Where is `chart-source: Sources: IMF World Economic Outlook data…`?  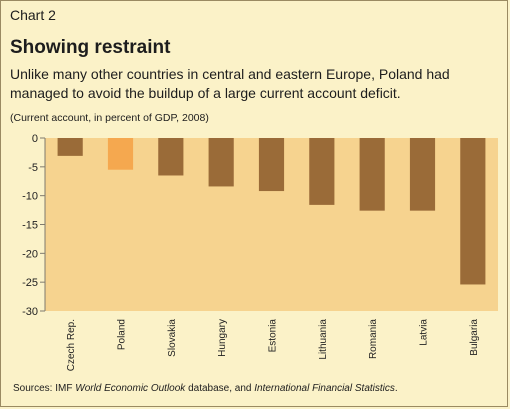
chart-source: Sources: IMF World Economic Outlook data… is located at coordinates (205, 389).